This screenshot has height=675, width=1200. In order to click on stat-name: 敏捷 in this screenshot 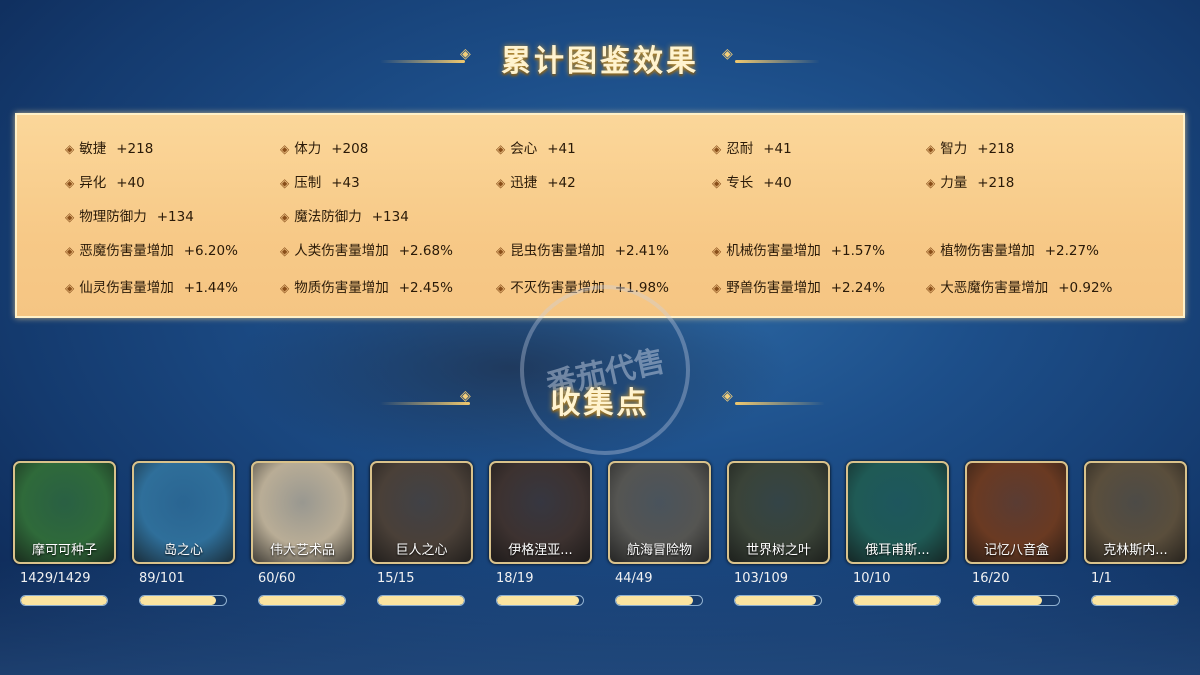, I will do `click(93, 149)`.